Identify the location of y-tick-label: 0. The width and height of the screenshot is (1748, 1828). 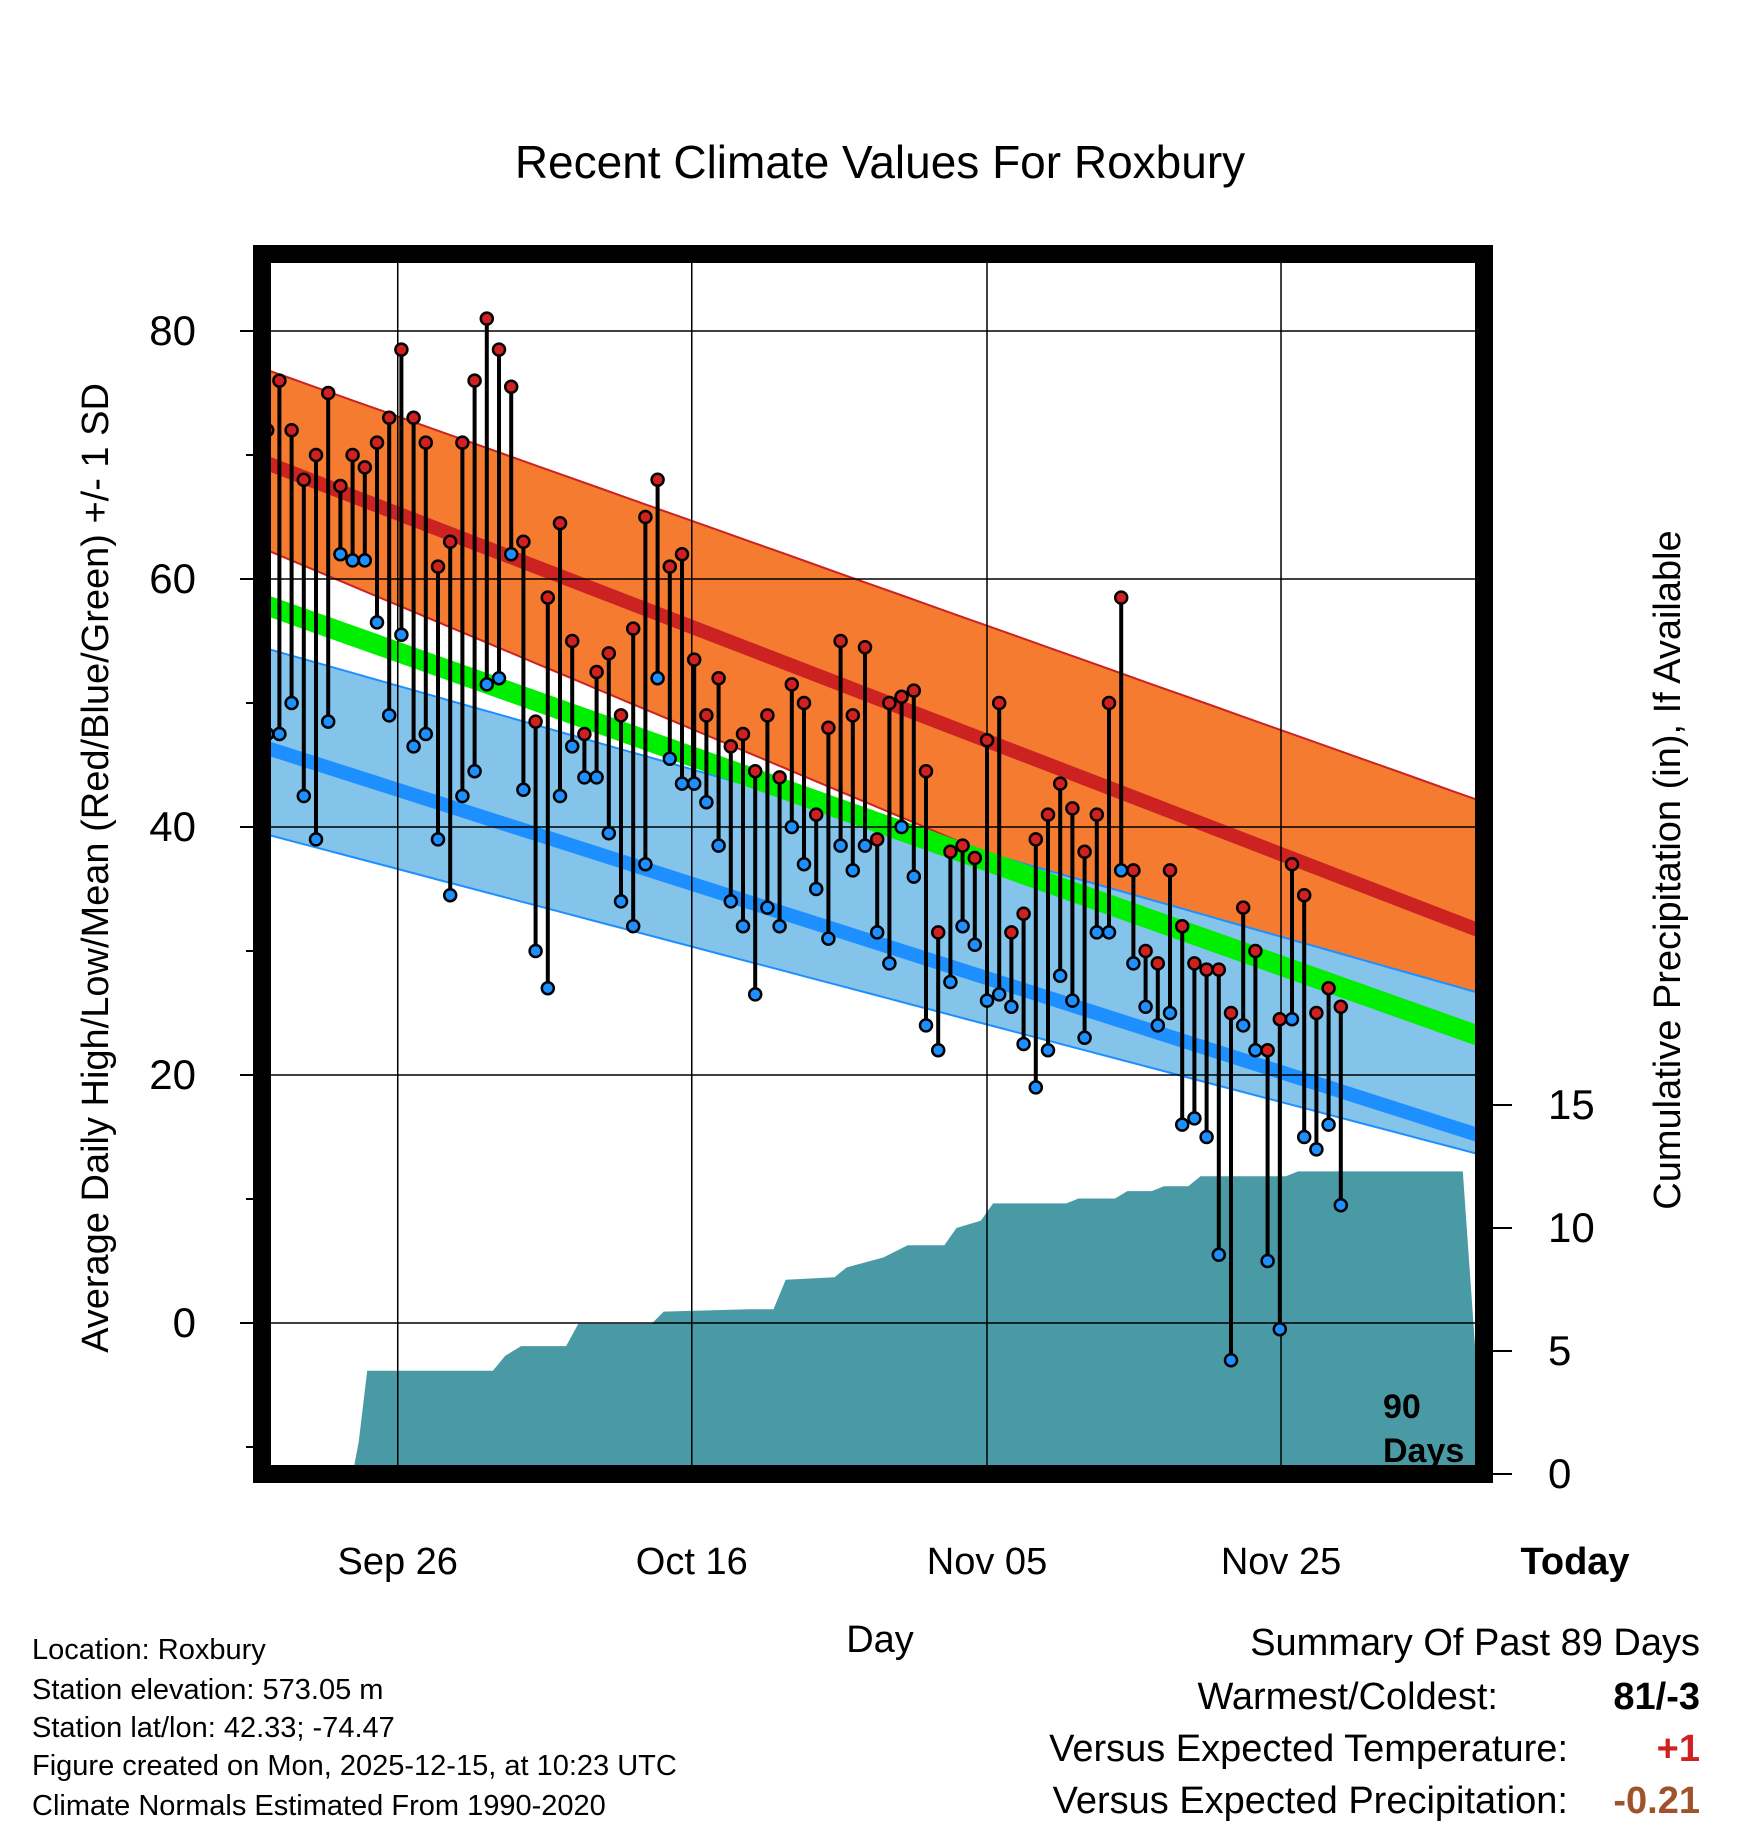
(184, 1322).